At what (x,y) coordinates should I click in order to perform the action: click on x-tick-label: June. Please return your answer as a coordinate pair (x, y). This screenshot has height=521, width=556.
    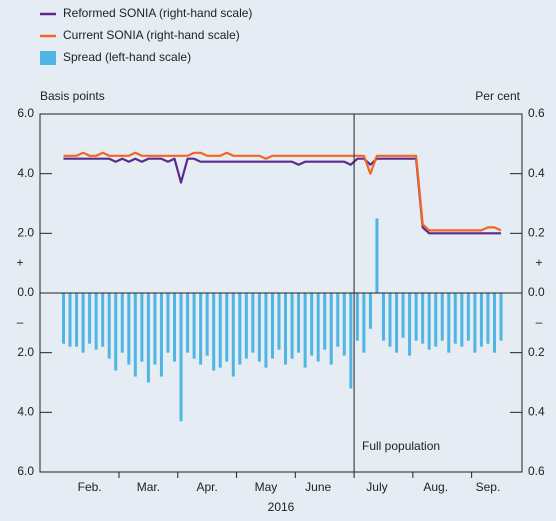
    Looking at the image, I should click on (318, 487).